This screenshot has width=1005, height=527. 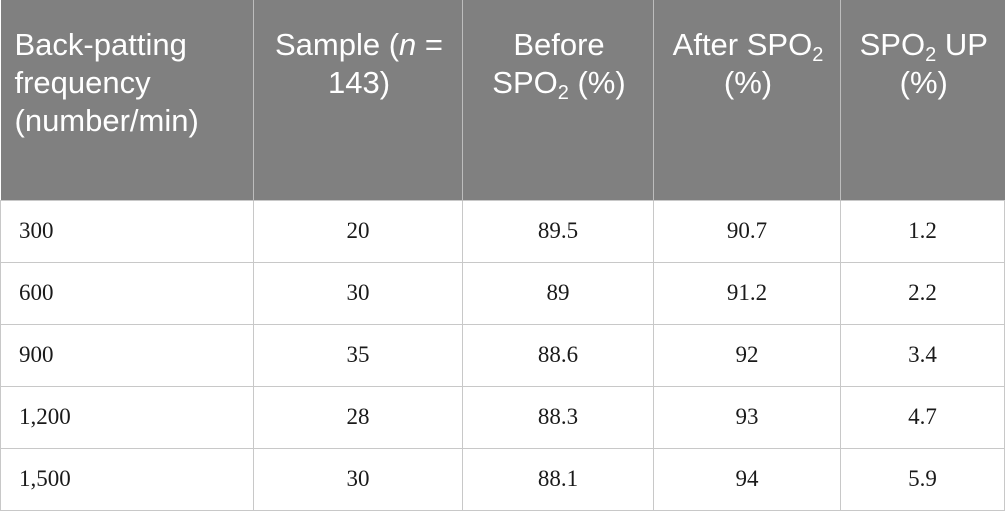 I want to click on table-cell: 600, so click(x=127, y=293).